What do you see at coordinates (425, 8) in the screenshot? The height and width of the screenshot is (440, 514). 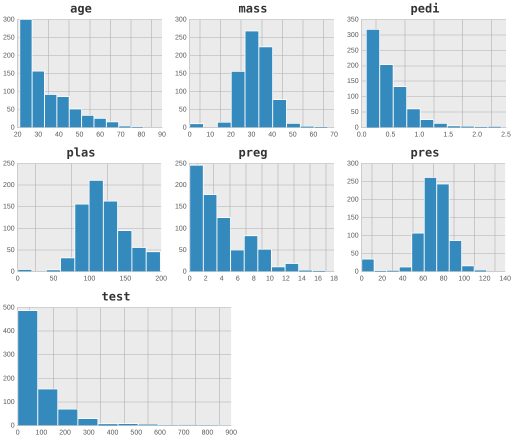 I see `chart-title: pedi` at bounding box center [425, 8].